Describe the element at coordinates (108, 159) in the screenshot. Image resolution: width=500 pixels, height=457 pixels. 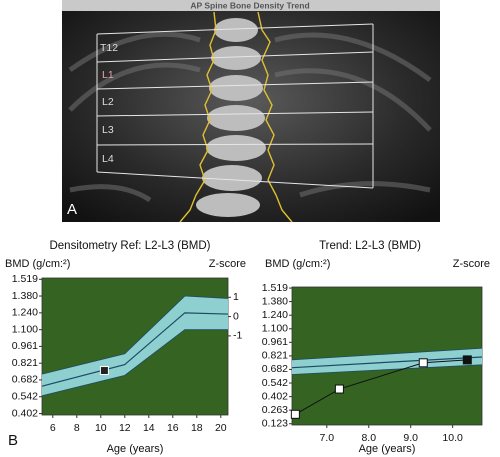
I see `region-label: L4` at that location.